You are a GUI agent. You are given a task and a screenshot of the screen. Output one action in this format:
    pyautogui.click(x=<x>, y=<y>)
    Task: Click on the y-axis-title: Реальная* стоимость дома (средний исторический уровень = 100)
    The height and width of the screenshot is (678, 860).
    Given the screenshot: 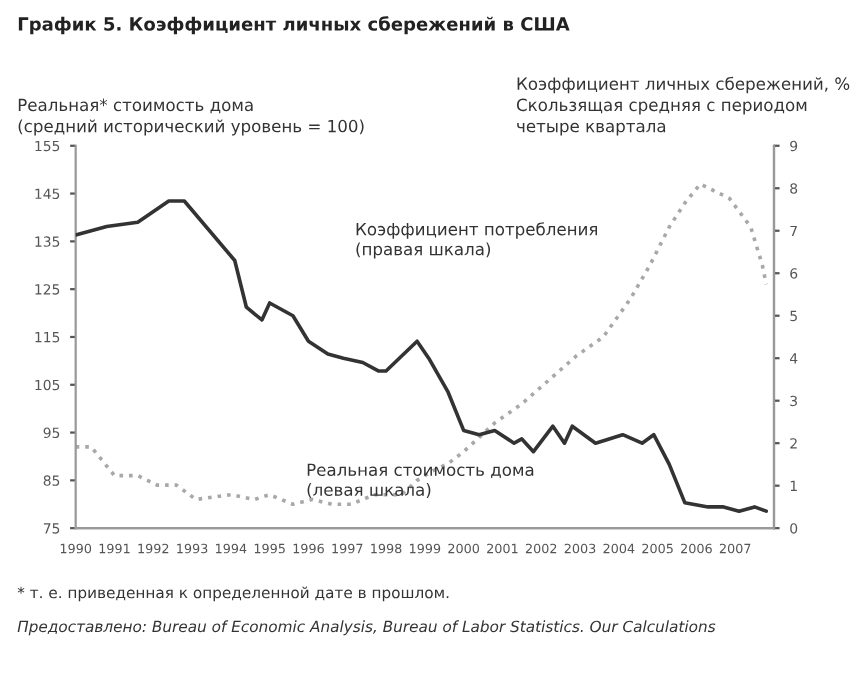 What is the action you would take?
    pyautogui.click(x=191, y=117)
    